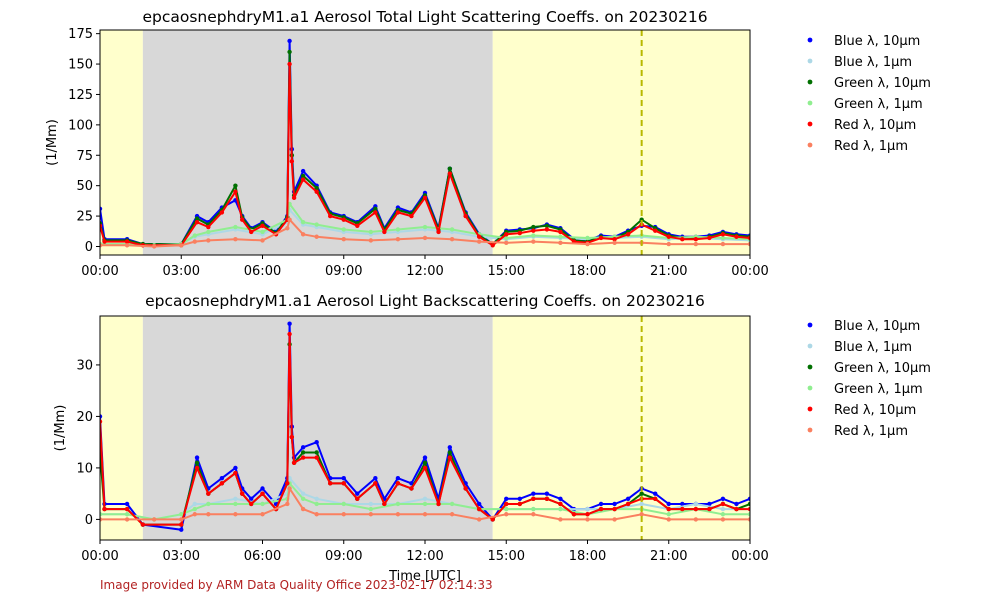 The width and height of the screenshot is (1000, 600). What do you see at coordinates (424, 556) in the screenshot?
I see `x-tick-label: 12:00` at bounding box center [424, 556].